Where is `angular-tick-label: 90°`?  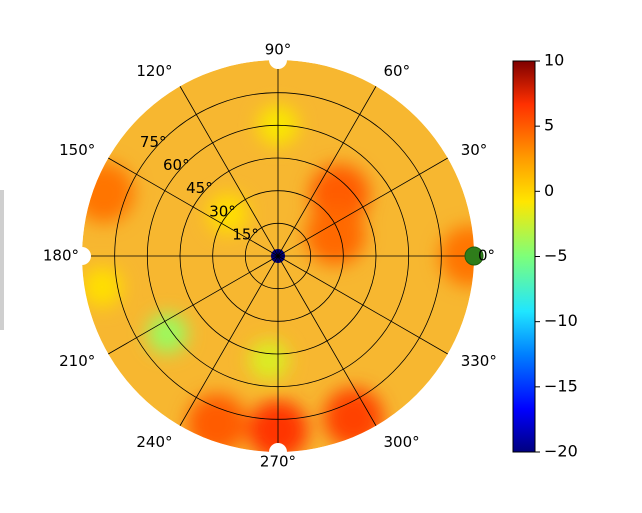
angular-tick-label: 90° is located at coordinates (278, 50).